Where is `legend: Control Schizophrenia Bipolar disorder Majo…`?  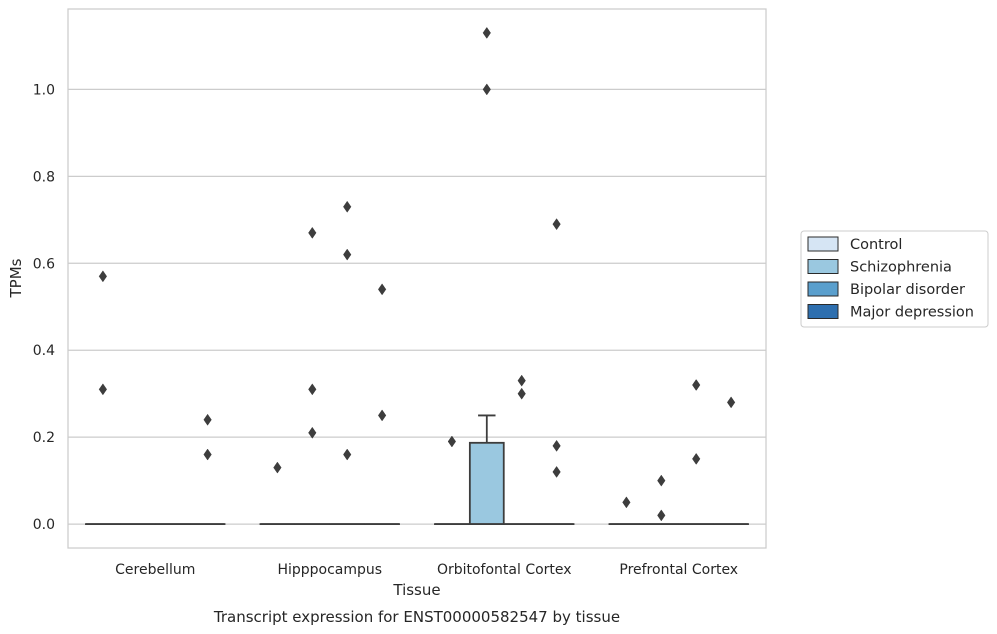 legend: Control Schizophrenia Bipolar disorder Majo… is located at coordinates (894, 279).